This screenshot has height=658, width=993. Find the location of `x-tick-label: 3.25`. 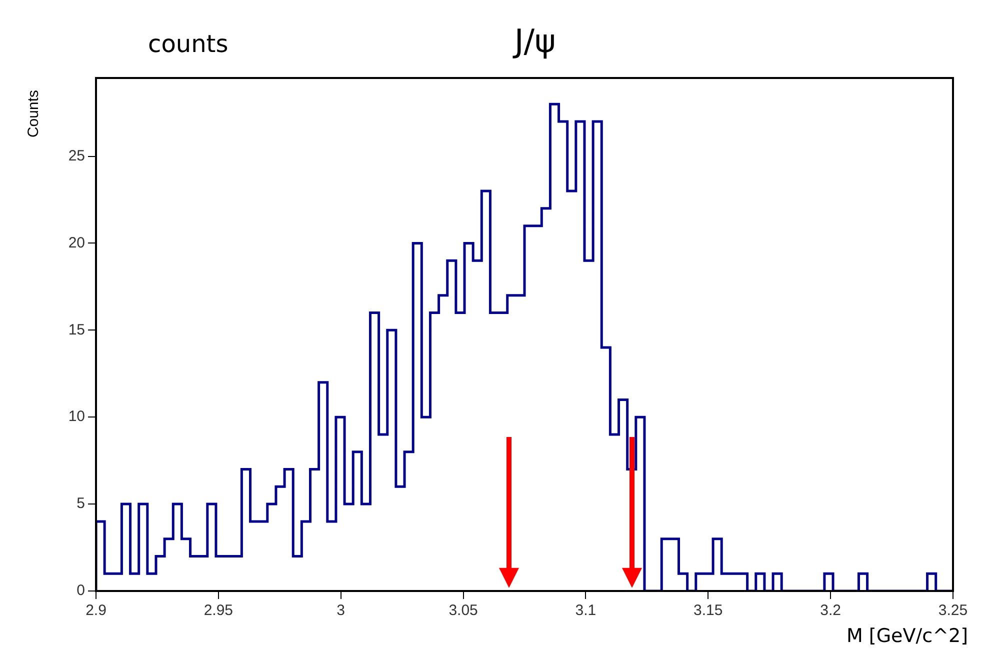

x-tick-label: 3.25 is located at coordinates (953, 611).